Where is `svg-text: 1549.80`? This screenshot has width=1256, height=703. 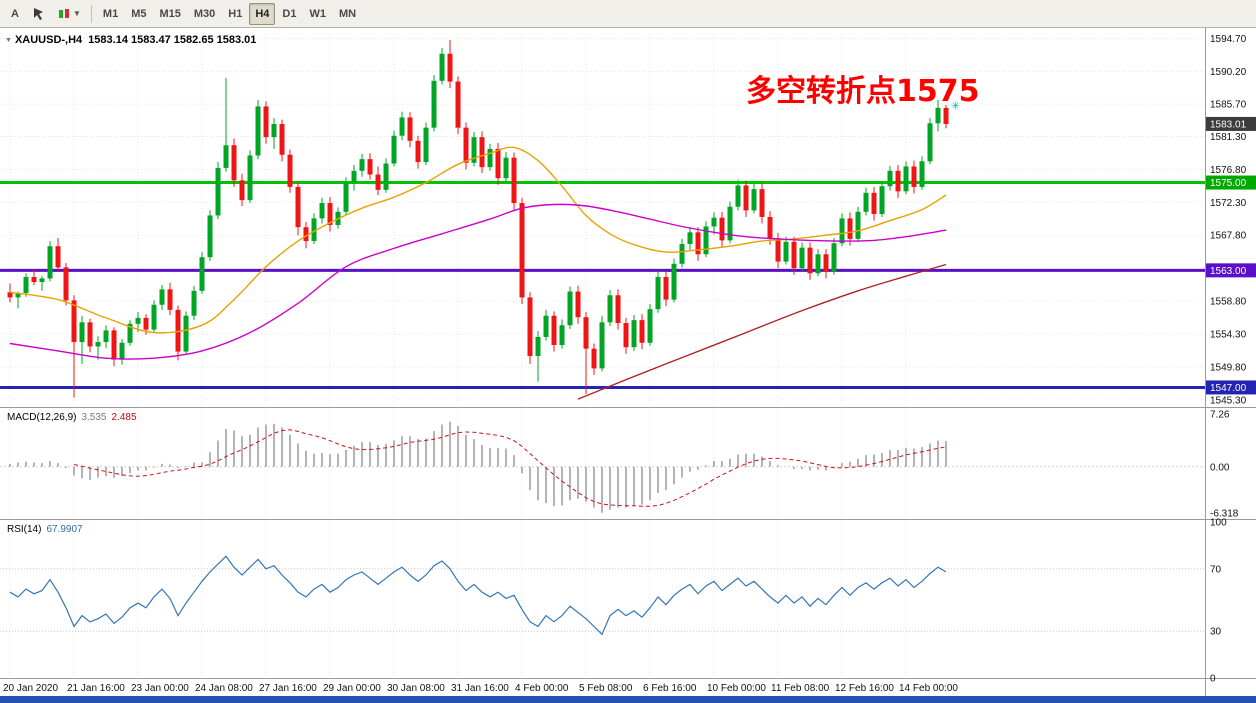
svg-text: 1549.80 is located at coordinates (1228, 367).